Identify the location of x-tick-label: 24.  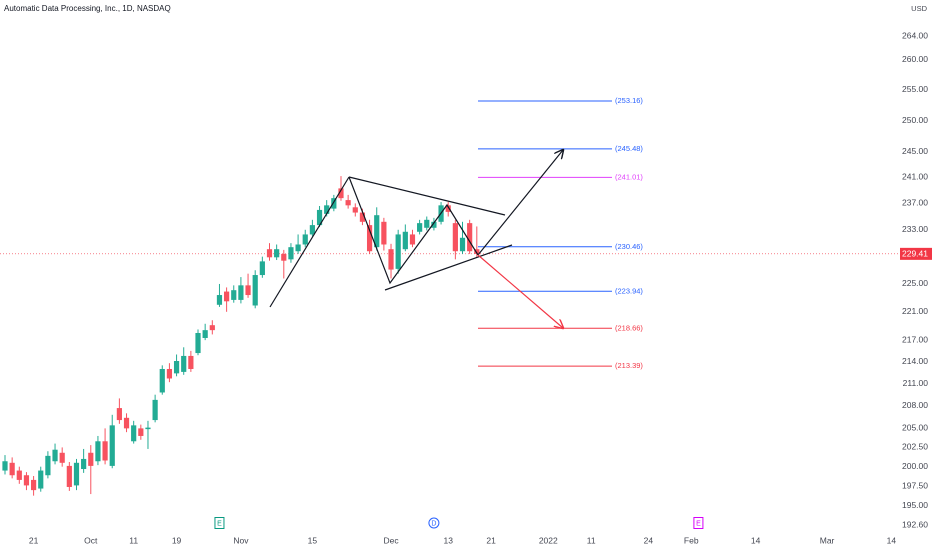
(649, 540).